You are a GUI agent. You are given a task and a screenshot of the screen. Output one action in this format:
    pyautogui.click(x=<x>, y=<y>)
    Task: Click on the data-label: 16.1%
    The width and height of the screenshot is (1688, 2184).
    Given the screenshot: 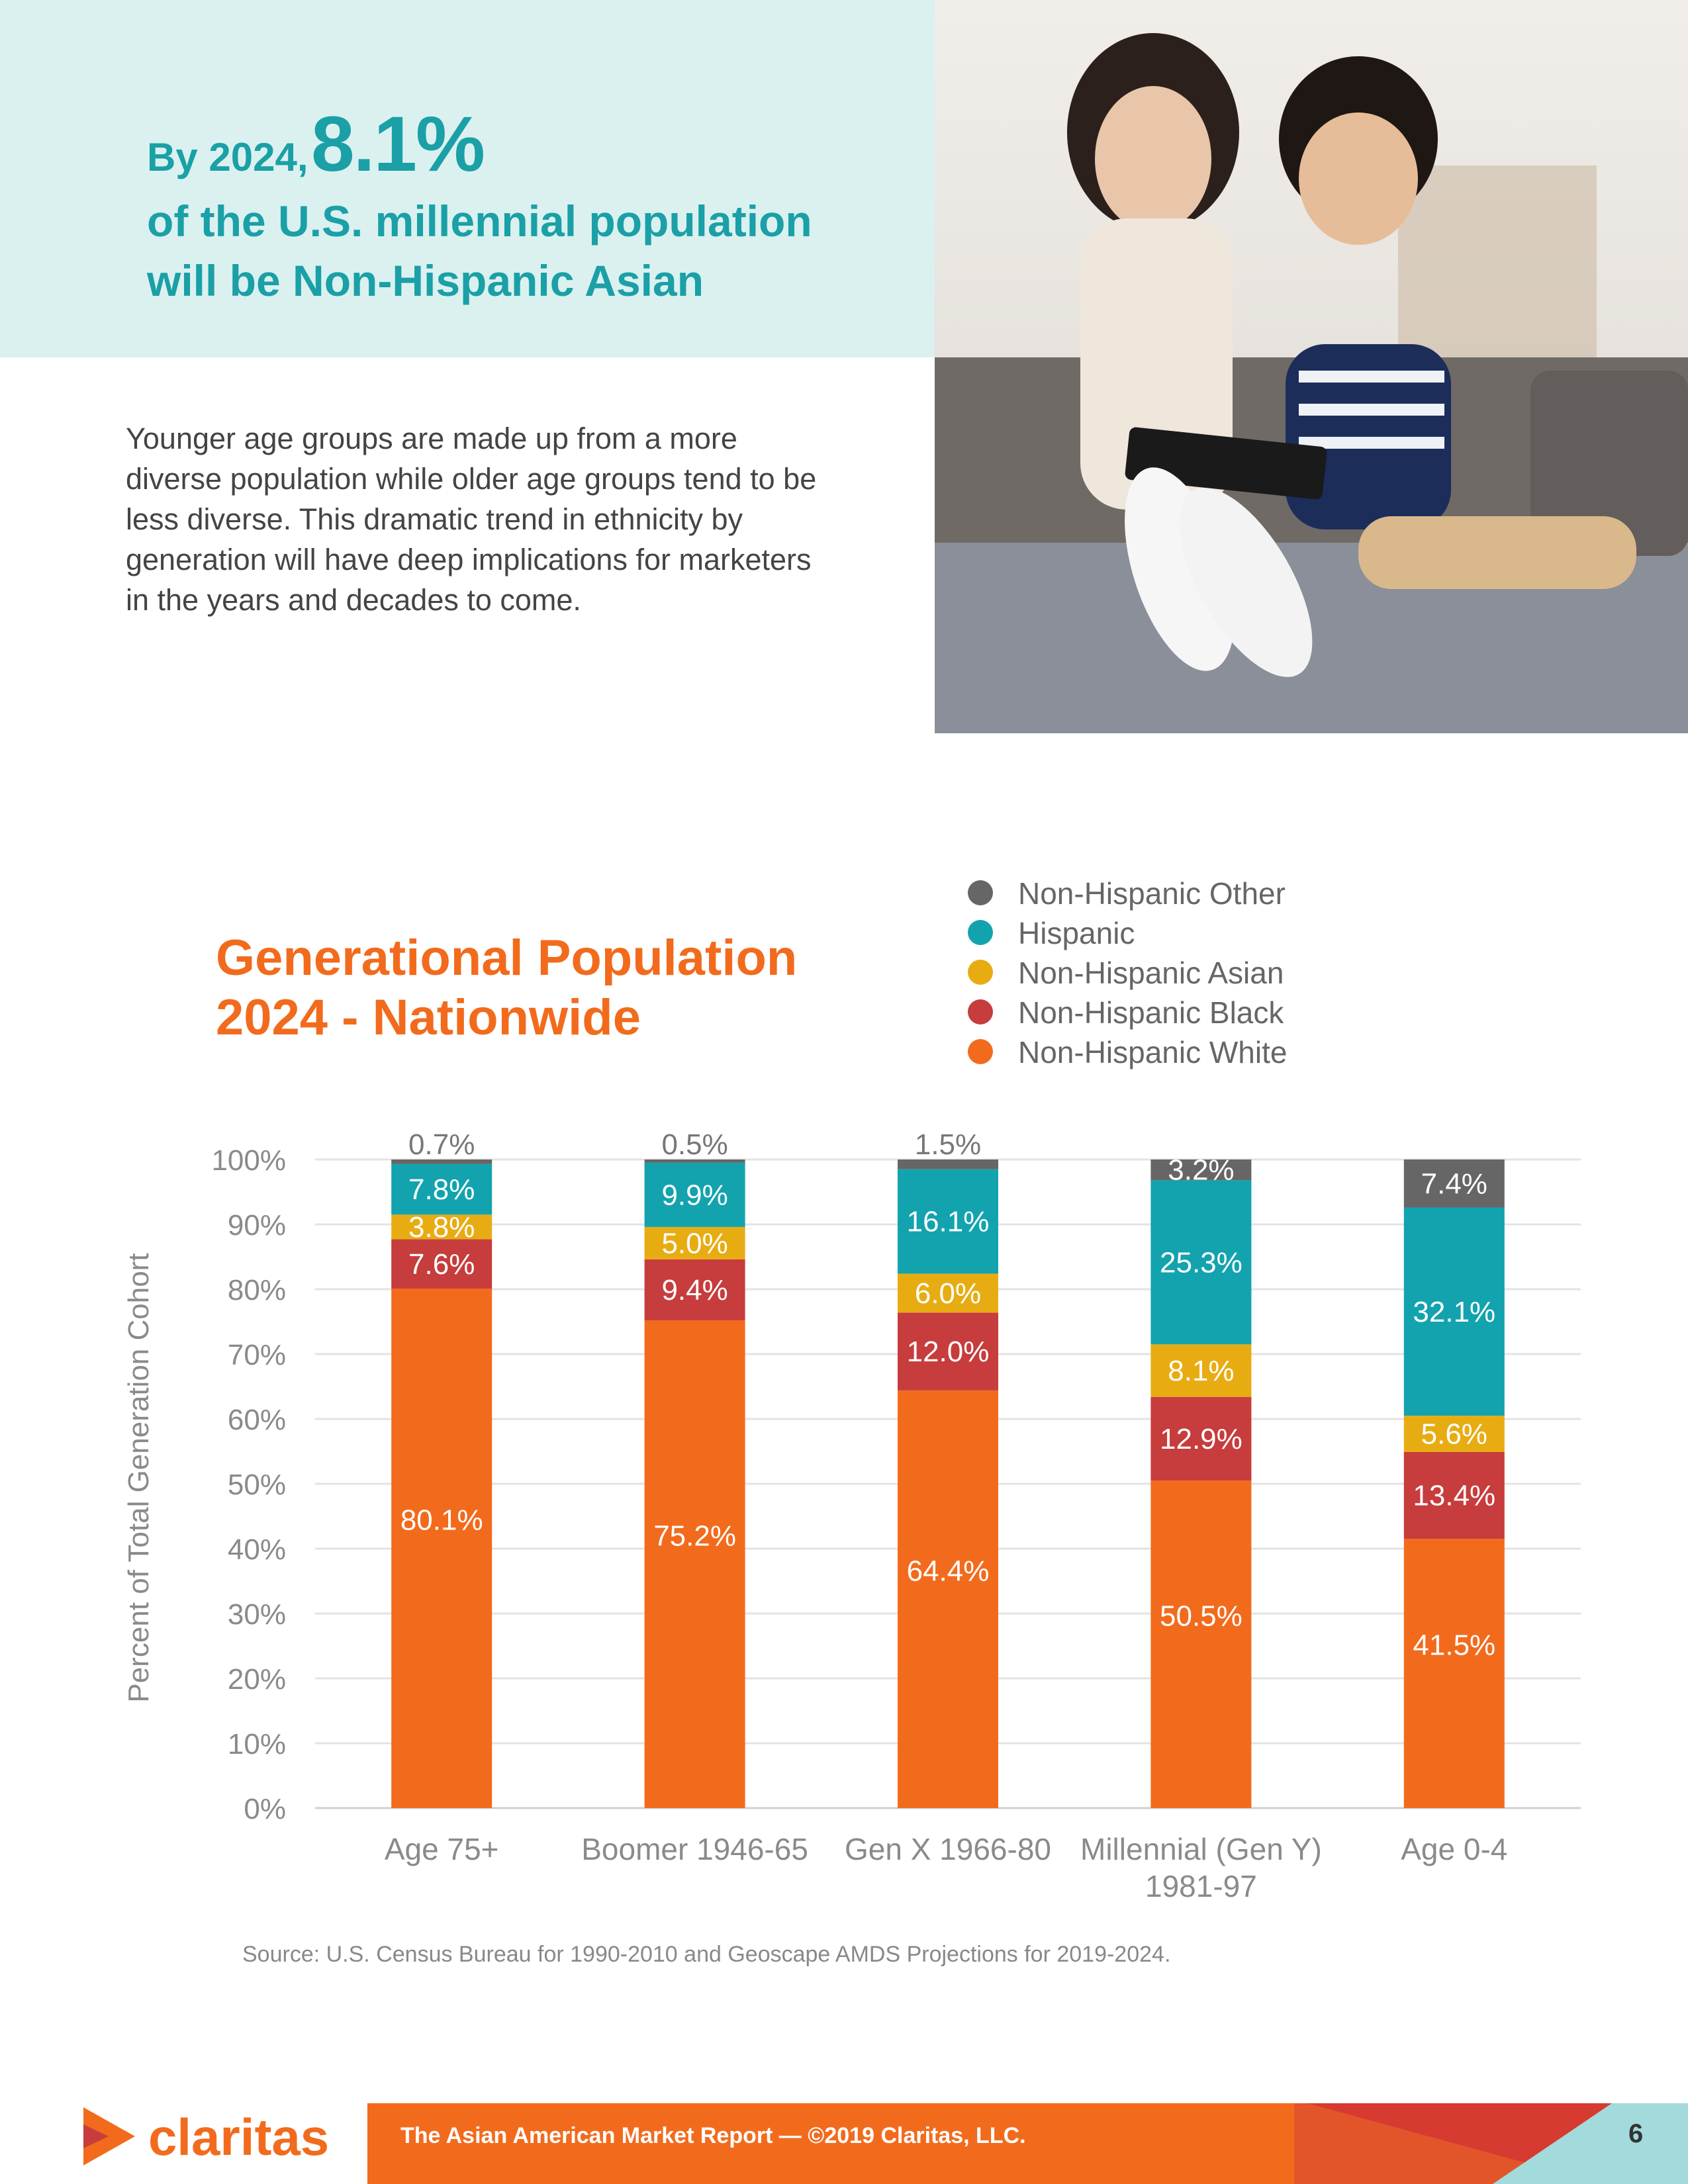 What is the action you would take?
    pyautogui.click(x=948, y=1222)
    